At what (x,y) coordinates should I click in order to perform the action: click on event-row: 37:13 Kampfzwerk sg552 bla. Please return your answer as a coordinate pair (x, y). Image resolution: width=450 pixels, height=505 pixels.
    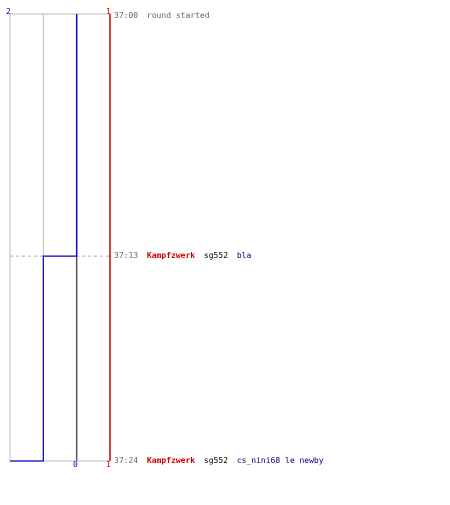
    Looking at the image, I should click on (182, 255).